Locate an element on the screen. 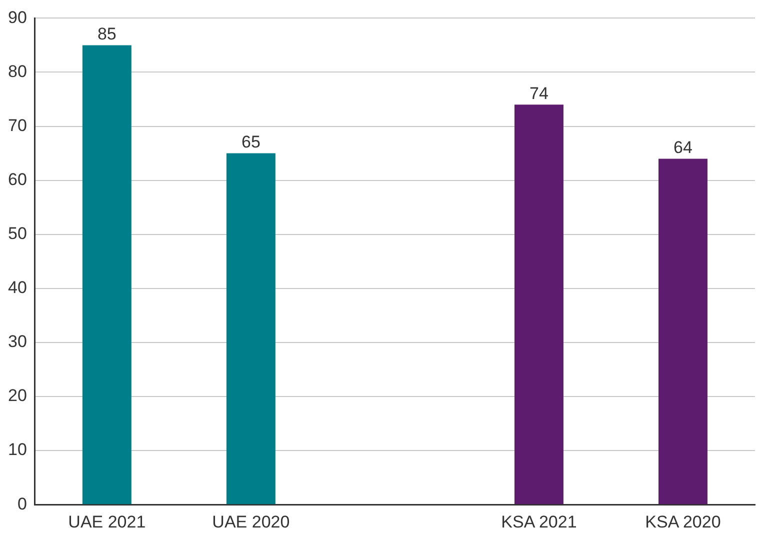  y-tick-label: 40 is located at coordinates (17, 288).